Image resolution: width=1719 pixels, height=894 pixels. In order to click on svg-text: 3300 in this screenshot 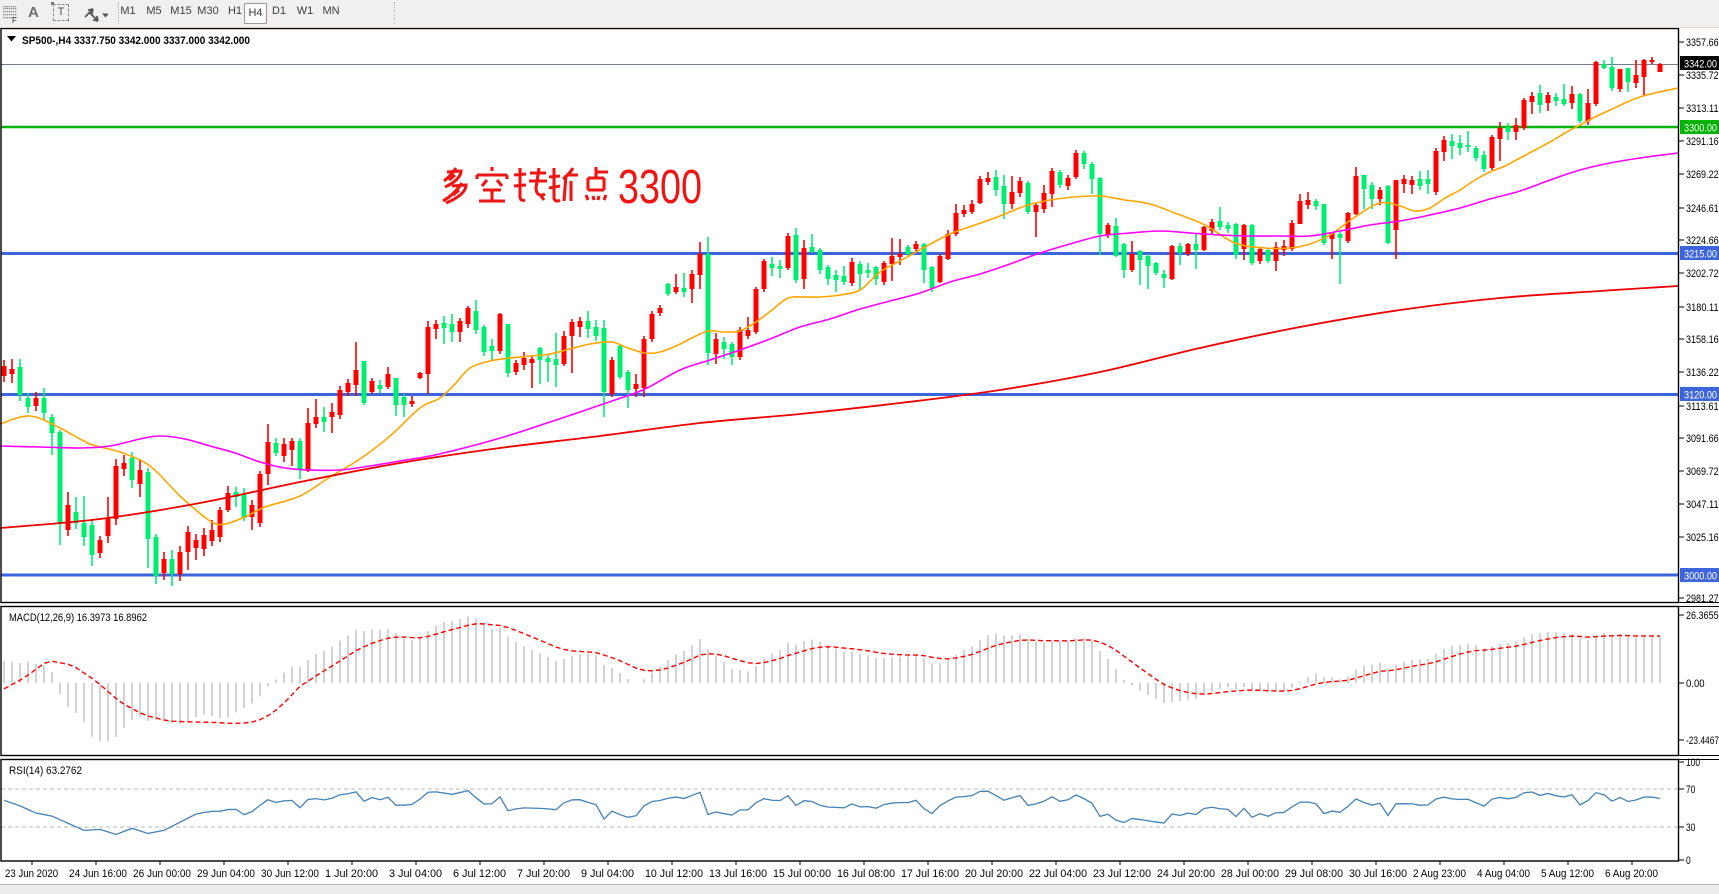, I will do `click(660, 187)`.